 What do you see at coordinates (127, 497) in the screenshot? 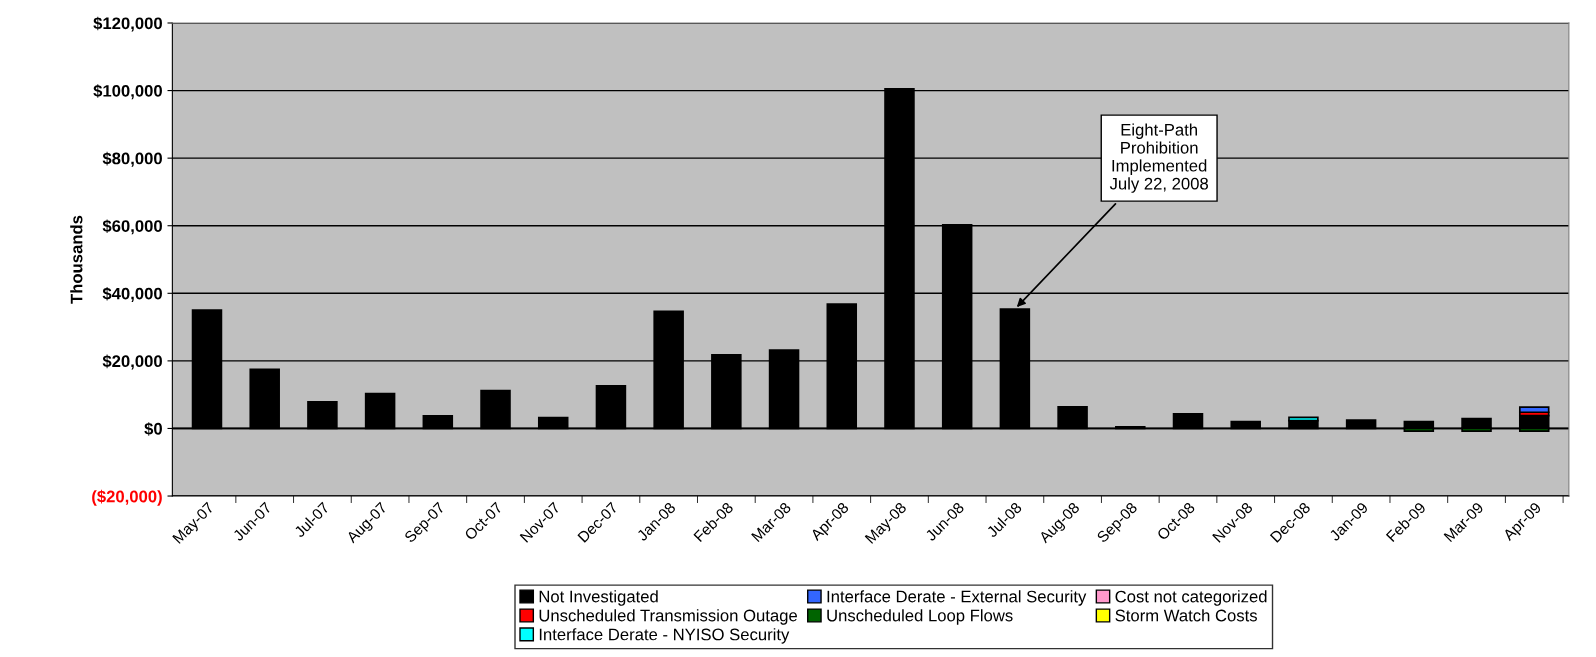
I see `y-tick-label: ($20,000)` at bounding box center [127, 497].